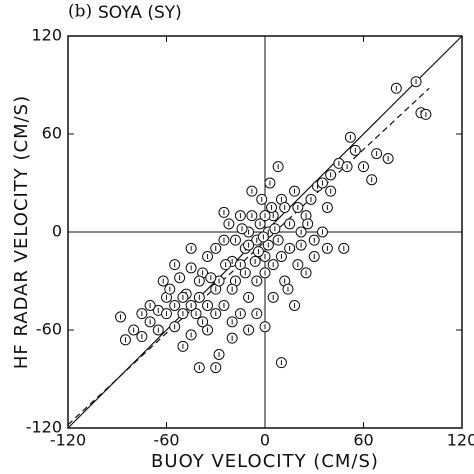  Describe the element at coordinates (265, 440) in the screenshot. I see `x-tick-label: 0` at that location.